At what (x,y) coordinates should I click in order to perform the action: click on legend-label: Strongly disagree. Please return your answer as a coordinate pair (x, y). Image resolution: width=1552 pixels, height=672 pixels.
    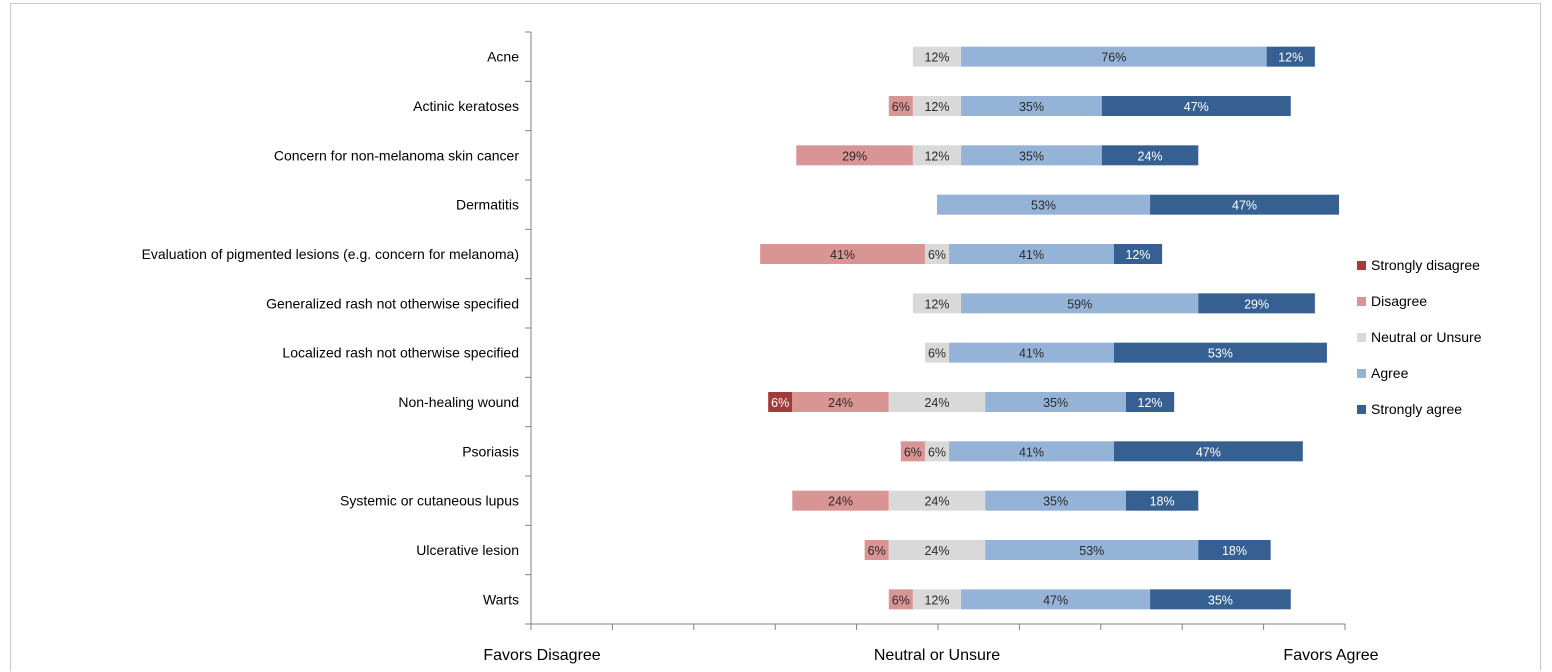
    Looking at the image, I should click on (1425, 265).